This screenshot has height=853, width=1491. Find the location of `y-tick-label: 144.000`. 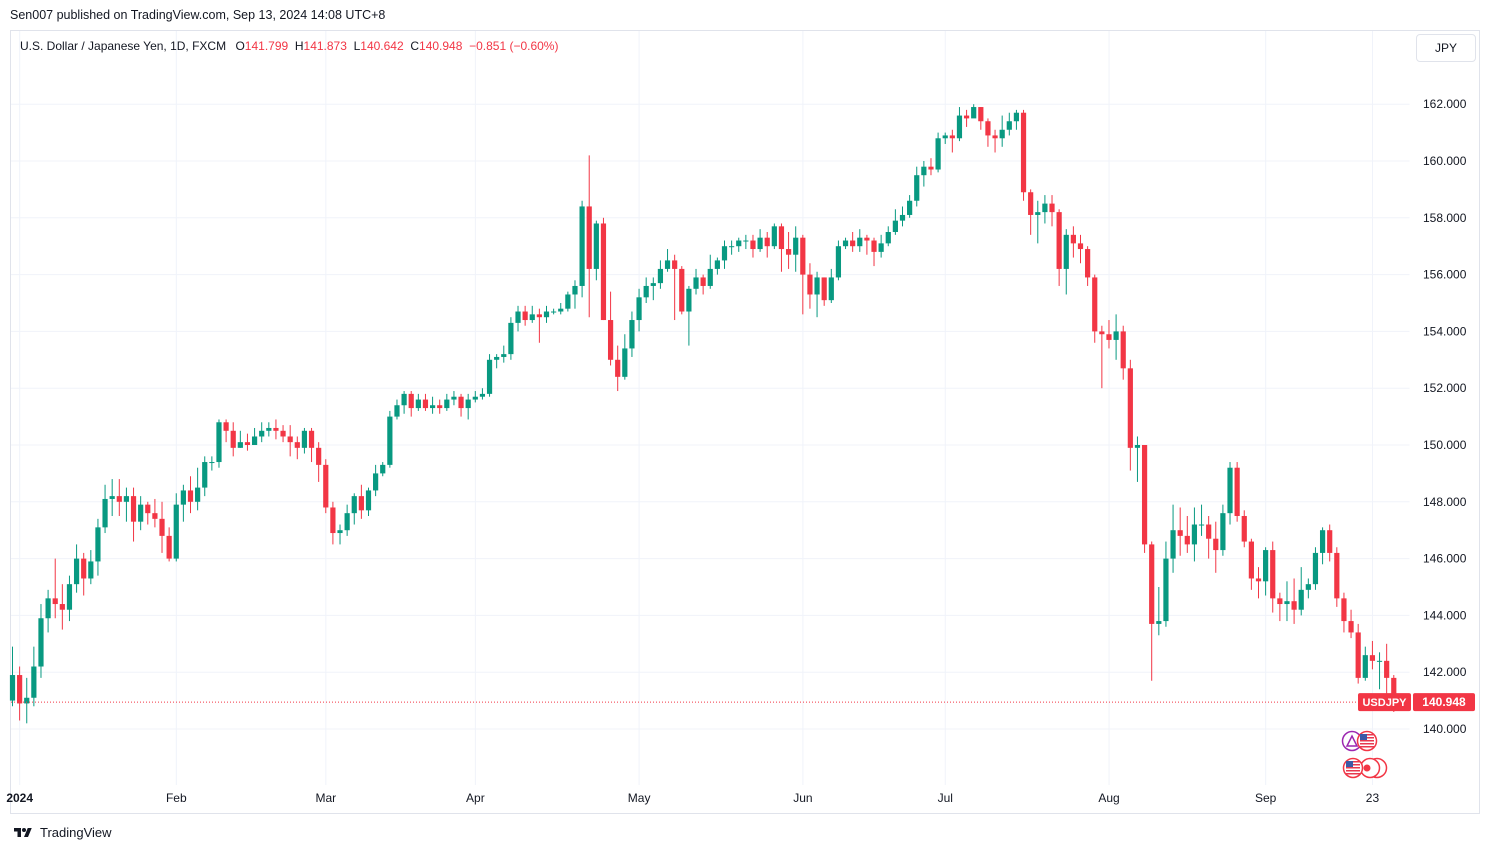

y-tick-label: 144.000 is located at coordinates (1445, 615).